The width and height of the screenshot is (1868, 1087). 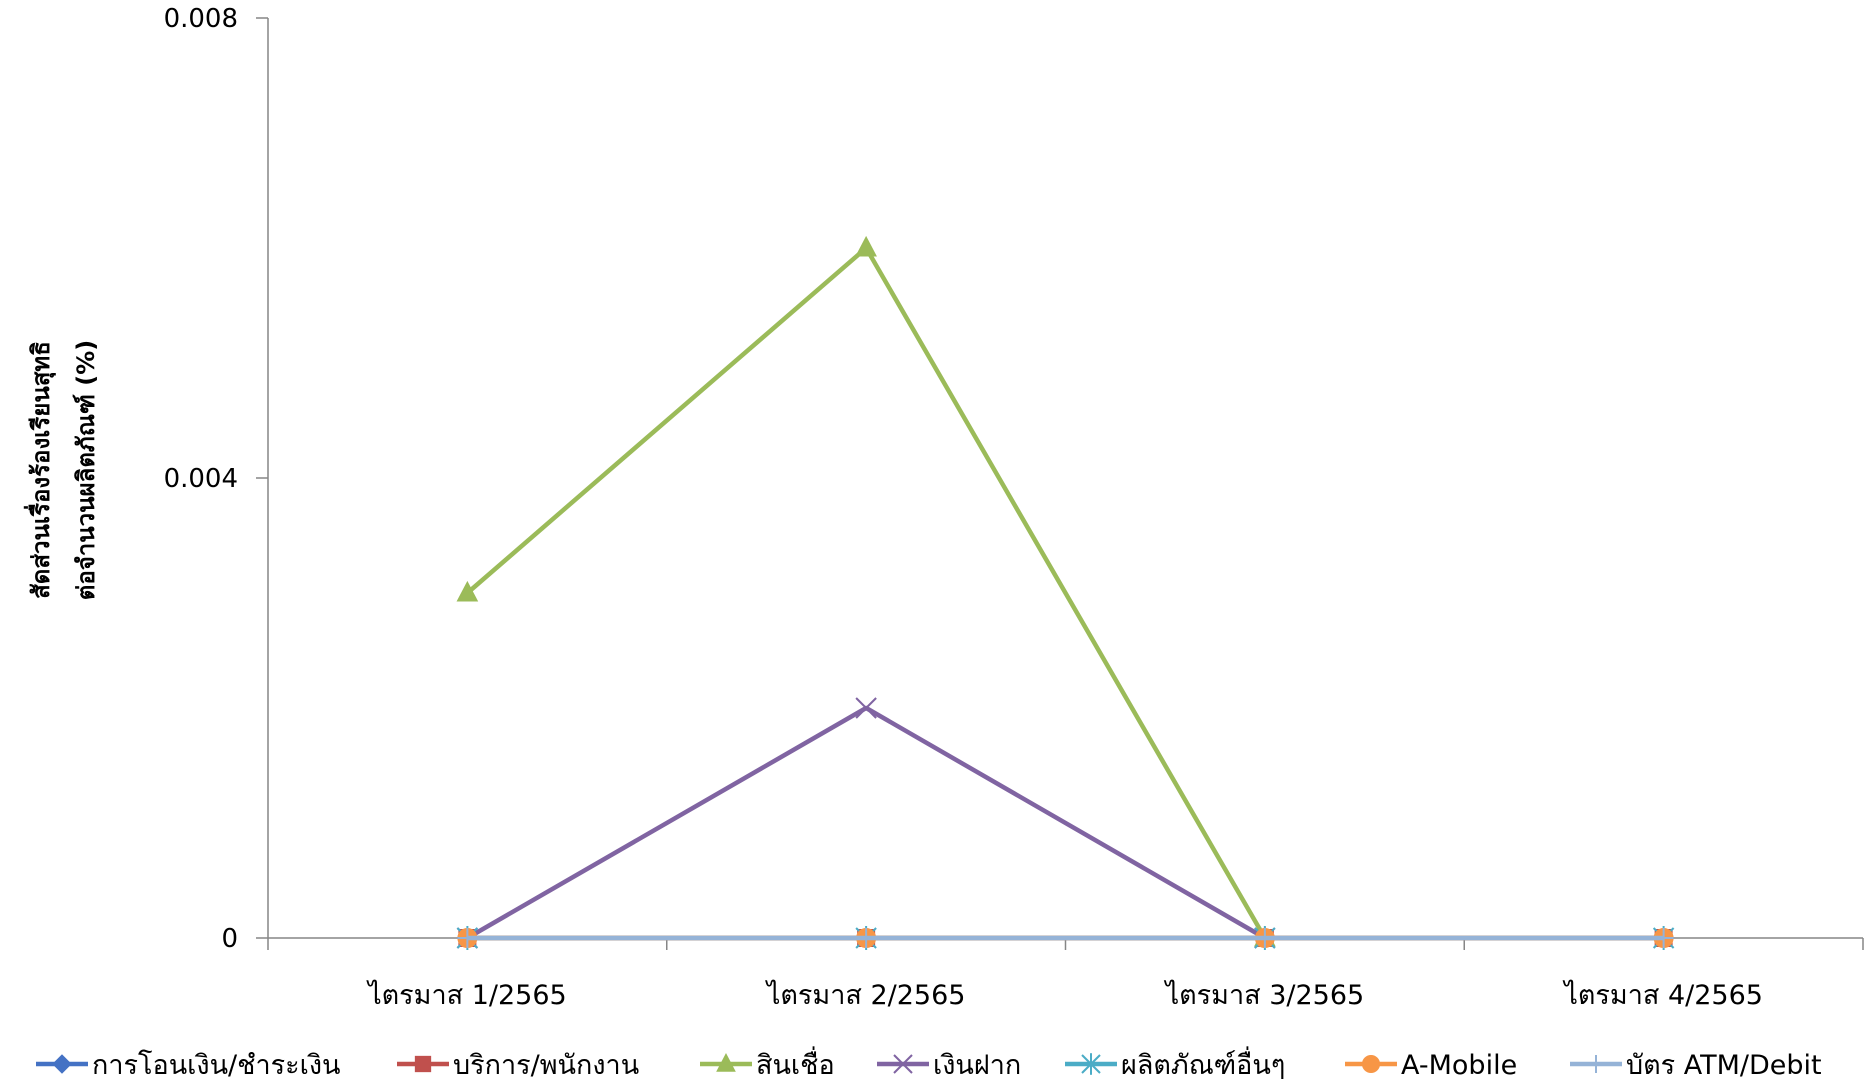 I want to click on legend-item: เงินฝาก, so click(x=949, y=1065).